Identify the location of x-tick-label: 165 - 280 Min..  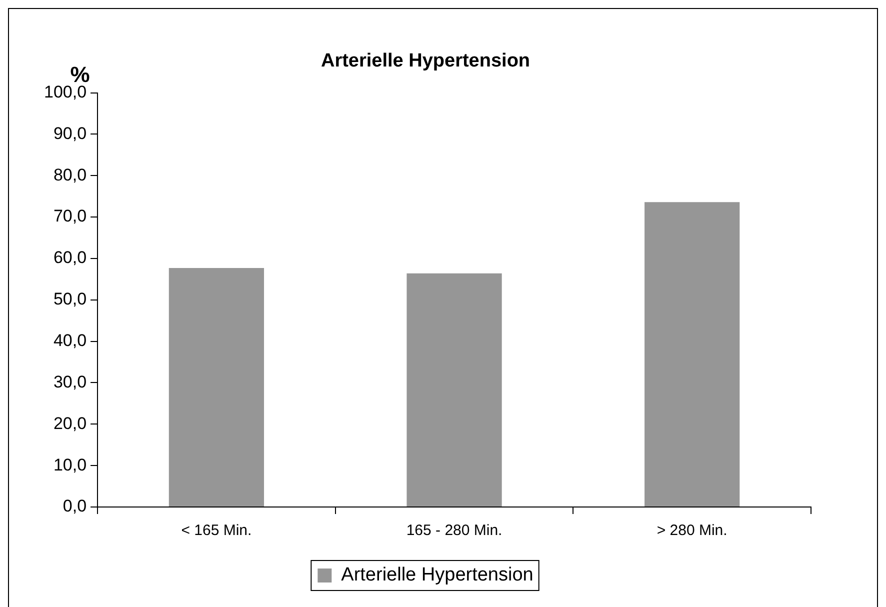
(454, 531).